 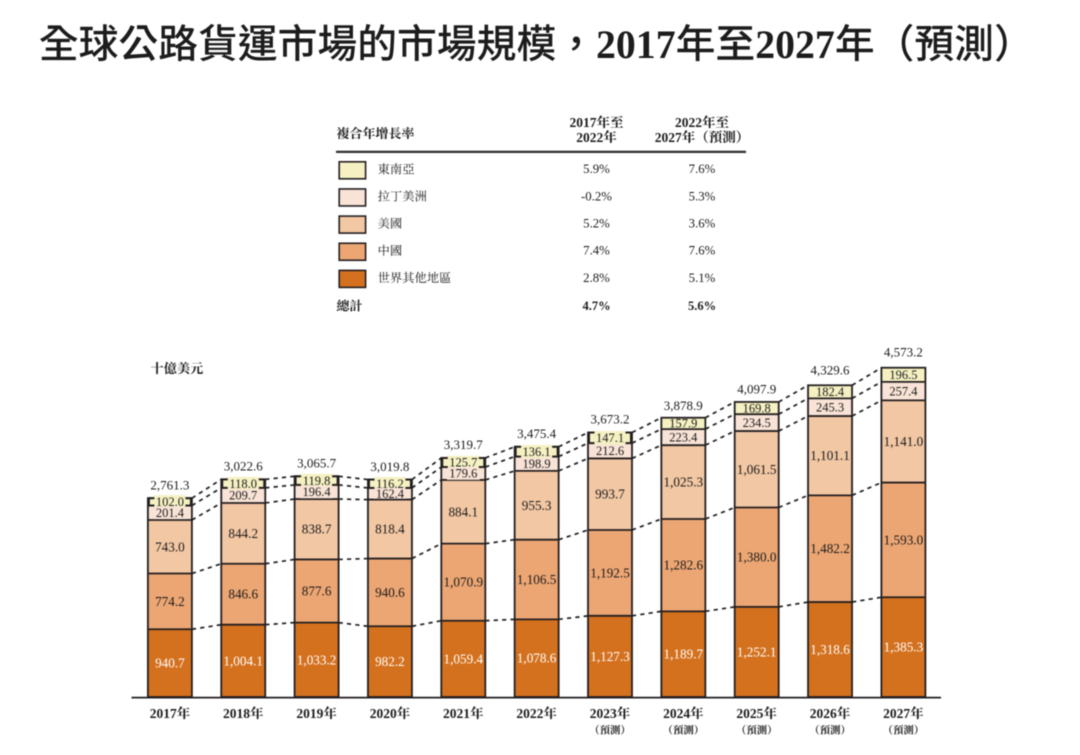 I want to click on svg-text: 3,319.7, so click(x=464, y=444).